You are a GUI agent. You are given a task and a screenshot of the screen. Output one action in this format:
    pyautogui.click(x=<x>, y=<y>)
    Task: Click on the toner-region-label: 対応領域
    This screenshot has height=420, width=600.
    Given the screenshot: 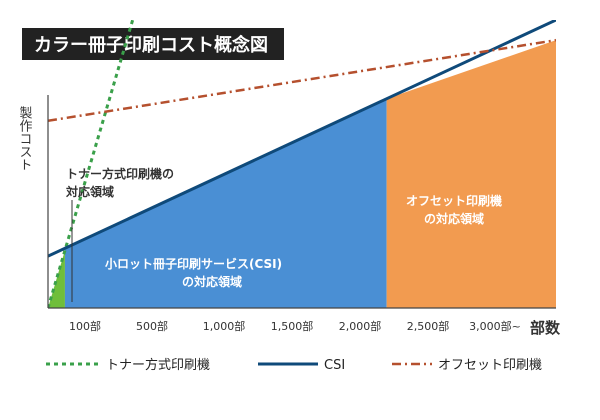 What is the action you would take?
    pyautogui.click(x=89, y=191)
    